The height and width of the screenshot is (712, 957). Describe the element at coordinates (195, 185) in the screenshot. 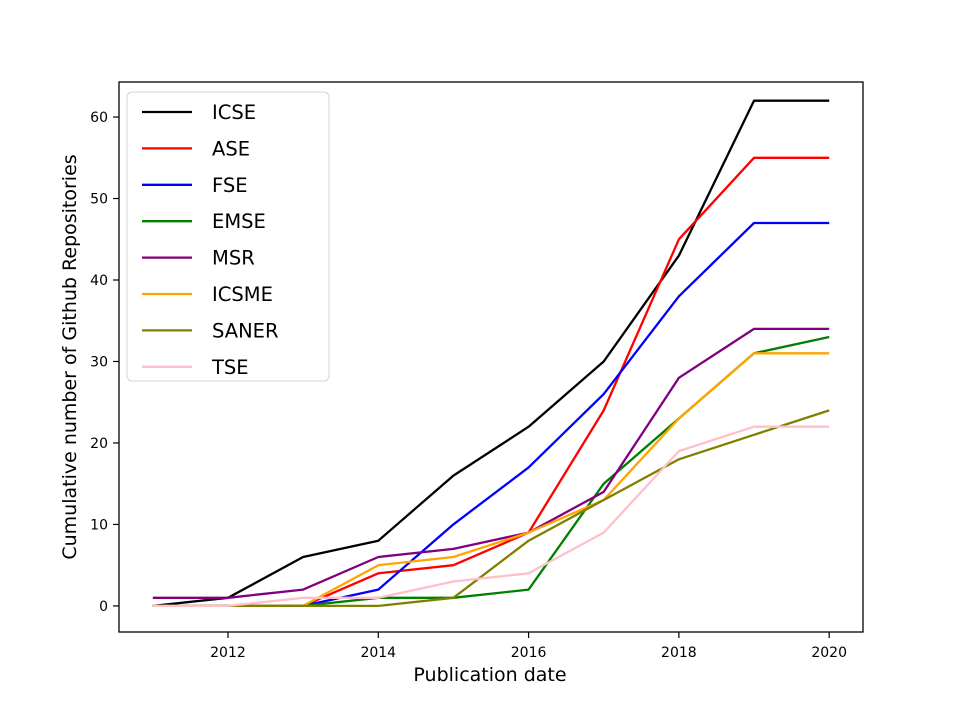

I see `legend-entry-fse: FSE` at that location.